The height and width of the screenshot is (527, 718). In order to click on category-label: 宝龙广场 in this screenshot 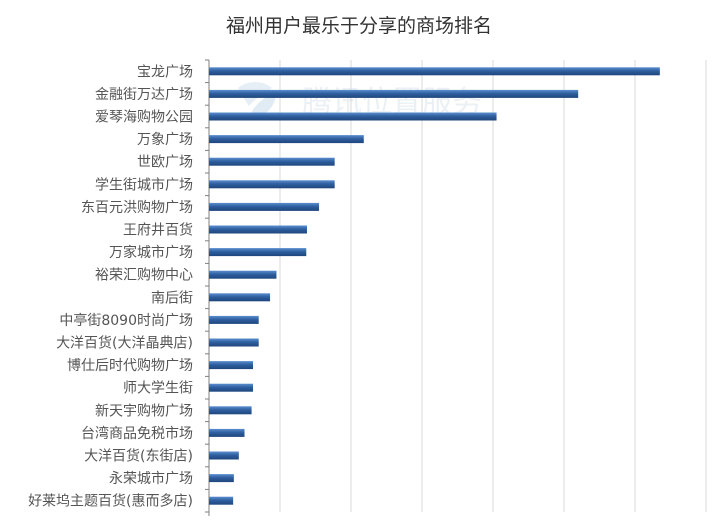, I will do `click(165, 72)`.